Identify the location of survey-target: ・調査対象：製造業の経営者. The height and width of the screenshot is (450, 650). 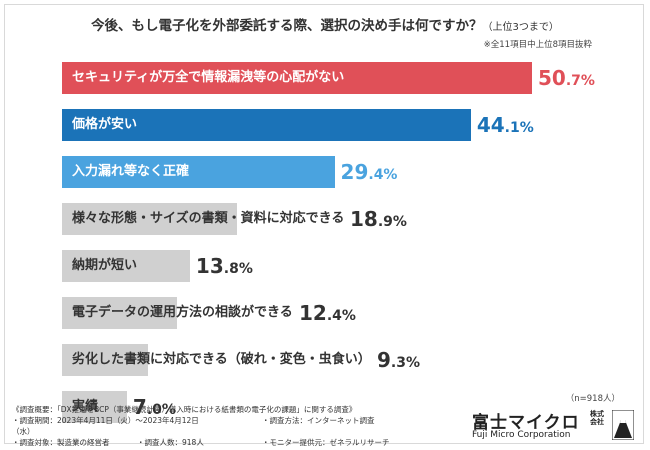
(61, 442).